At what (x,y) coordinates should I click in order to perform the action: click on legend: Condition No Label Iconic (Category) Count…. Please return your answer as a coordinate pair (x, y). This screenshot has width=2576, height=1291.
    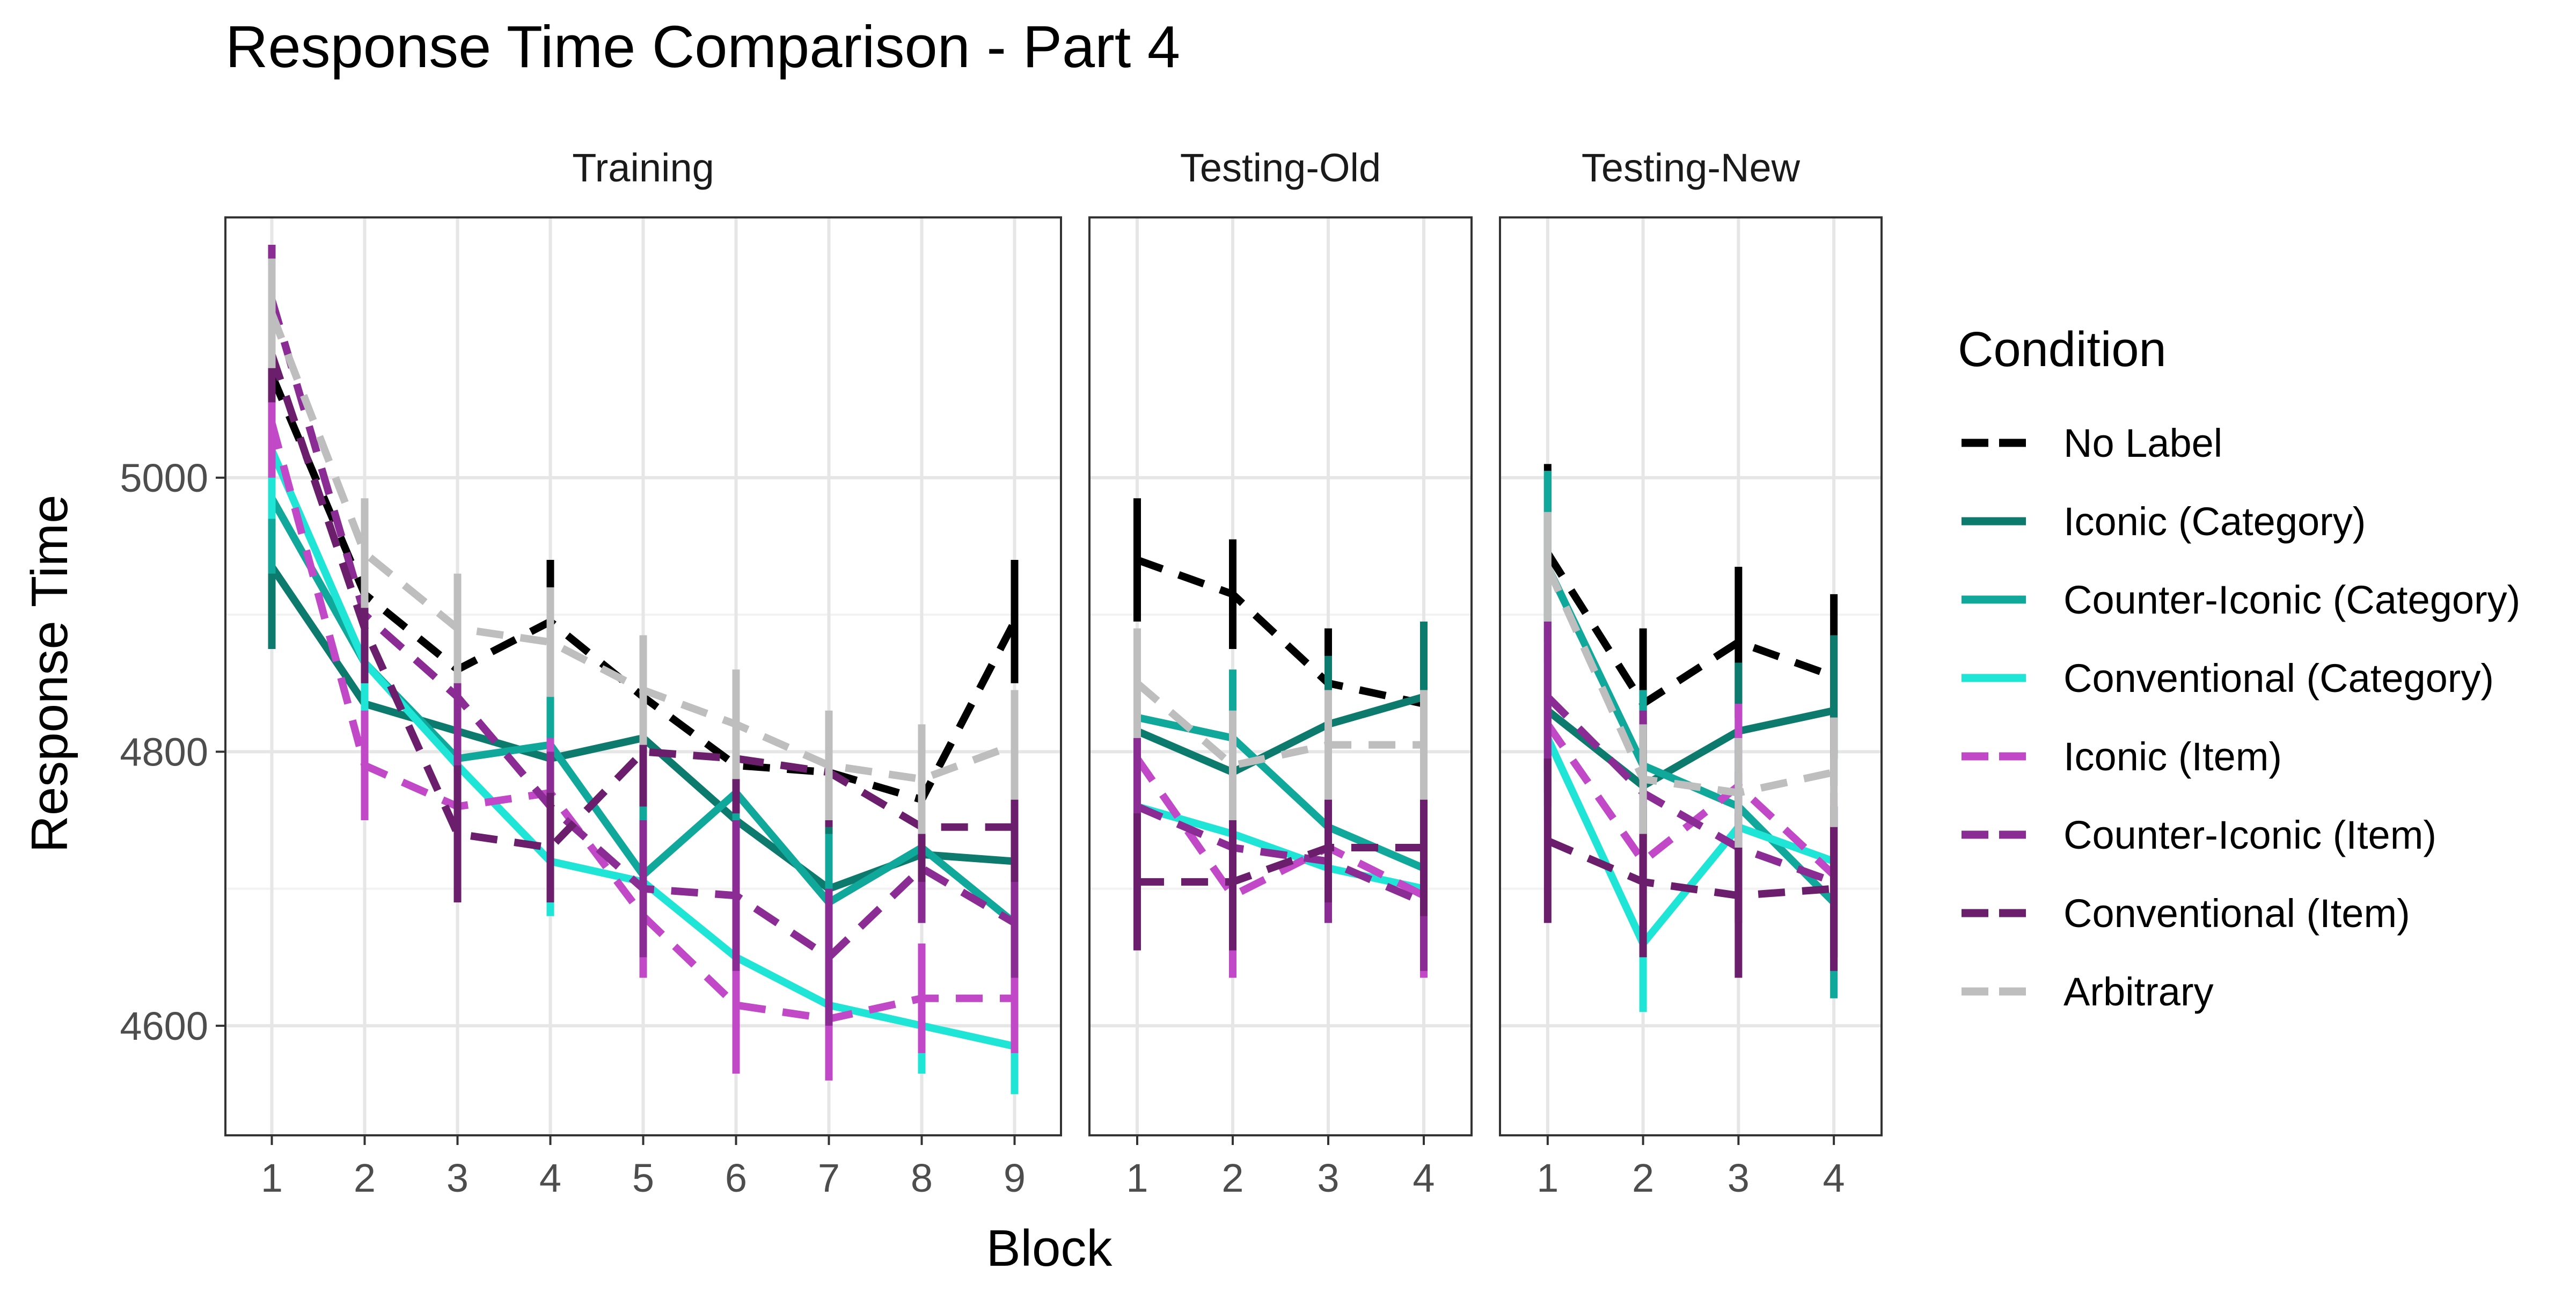
    Looking at the image, I should click on (2239, 668).